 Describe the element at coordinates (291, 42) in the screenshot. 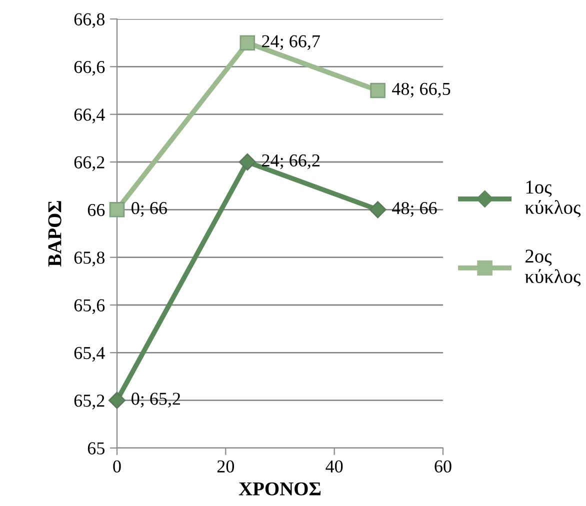

I see `data-label: 24; 66,7` at that location.